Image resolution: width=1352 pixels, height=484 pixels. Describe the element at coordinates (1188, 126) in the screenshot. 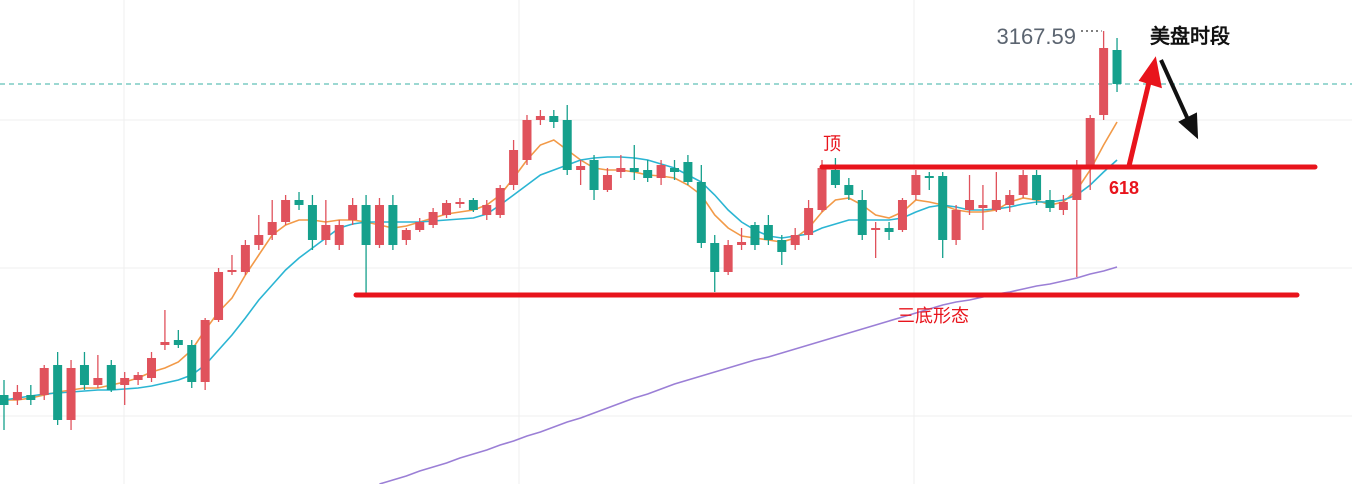

I see `black-arrow-head` at that location.